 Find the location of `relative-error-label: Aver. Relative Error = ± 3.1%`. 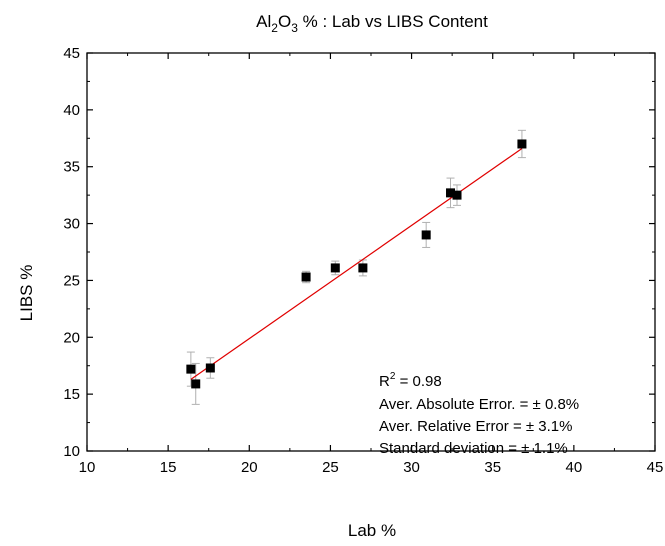

relative-error-label: Aver. Relative Error = ± 3.1% is located at coordinates (475, 426).